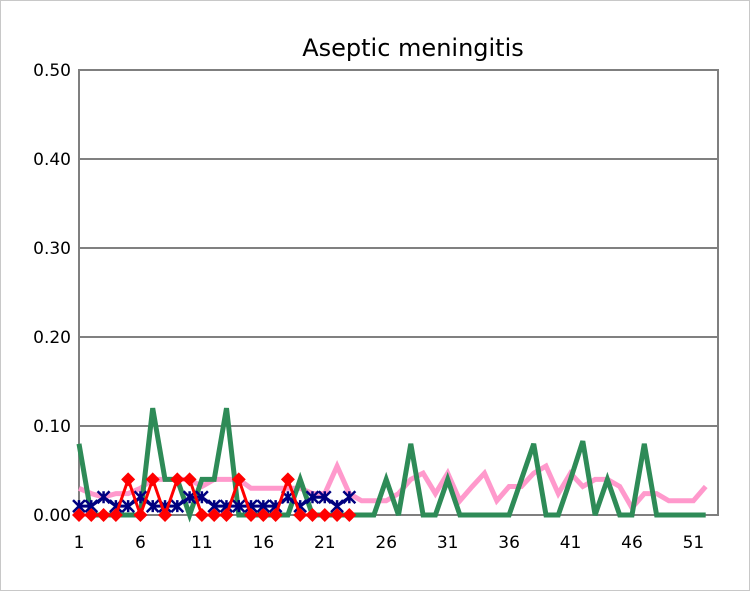  What do you see at coordinates (202, 543) in the screenshot?
I see `x-tick-label: 11` at bounding box center [202, 543].